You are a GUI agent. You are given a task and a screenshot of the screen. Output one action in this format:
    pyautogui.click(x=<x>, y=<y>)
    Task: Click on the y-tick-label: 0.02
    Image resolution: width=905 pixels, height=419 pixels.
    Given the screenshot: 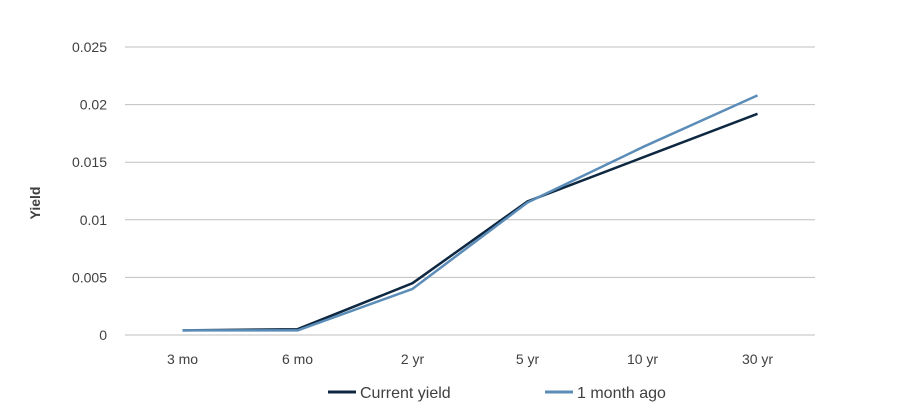 What is the action you would take?
    pyautogui.click(x=93, y=105)
    